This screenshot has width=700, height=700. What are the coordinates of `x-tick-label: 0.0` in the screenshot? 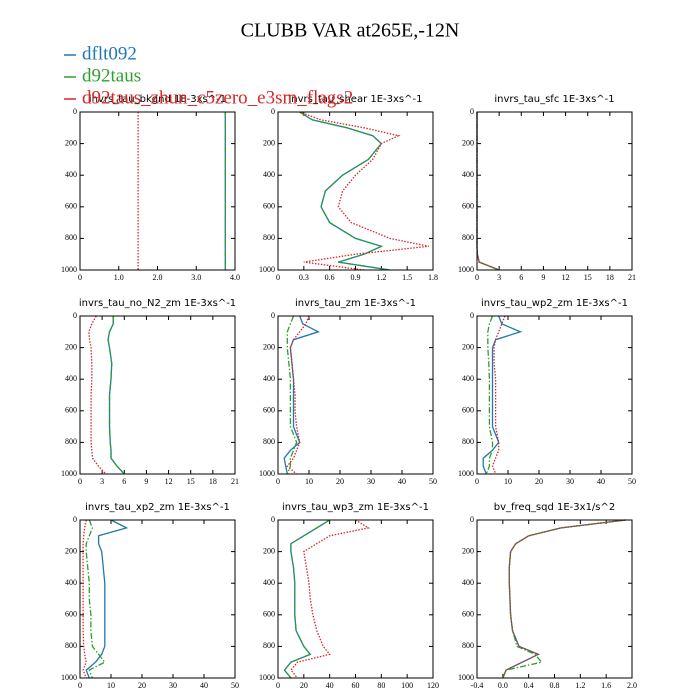 It's located at (503, 685).